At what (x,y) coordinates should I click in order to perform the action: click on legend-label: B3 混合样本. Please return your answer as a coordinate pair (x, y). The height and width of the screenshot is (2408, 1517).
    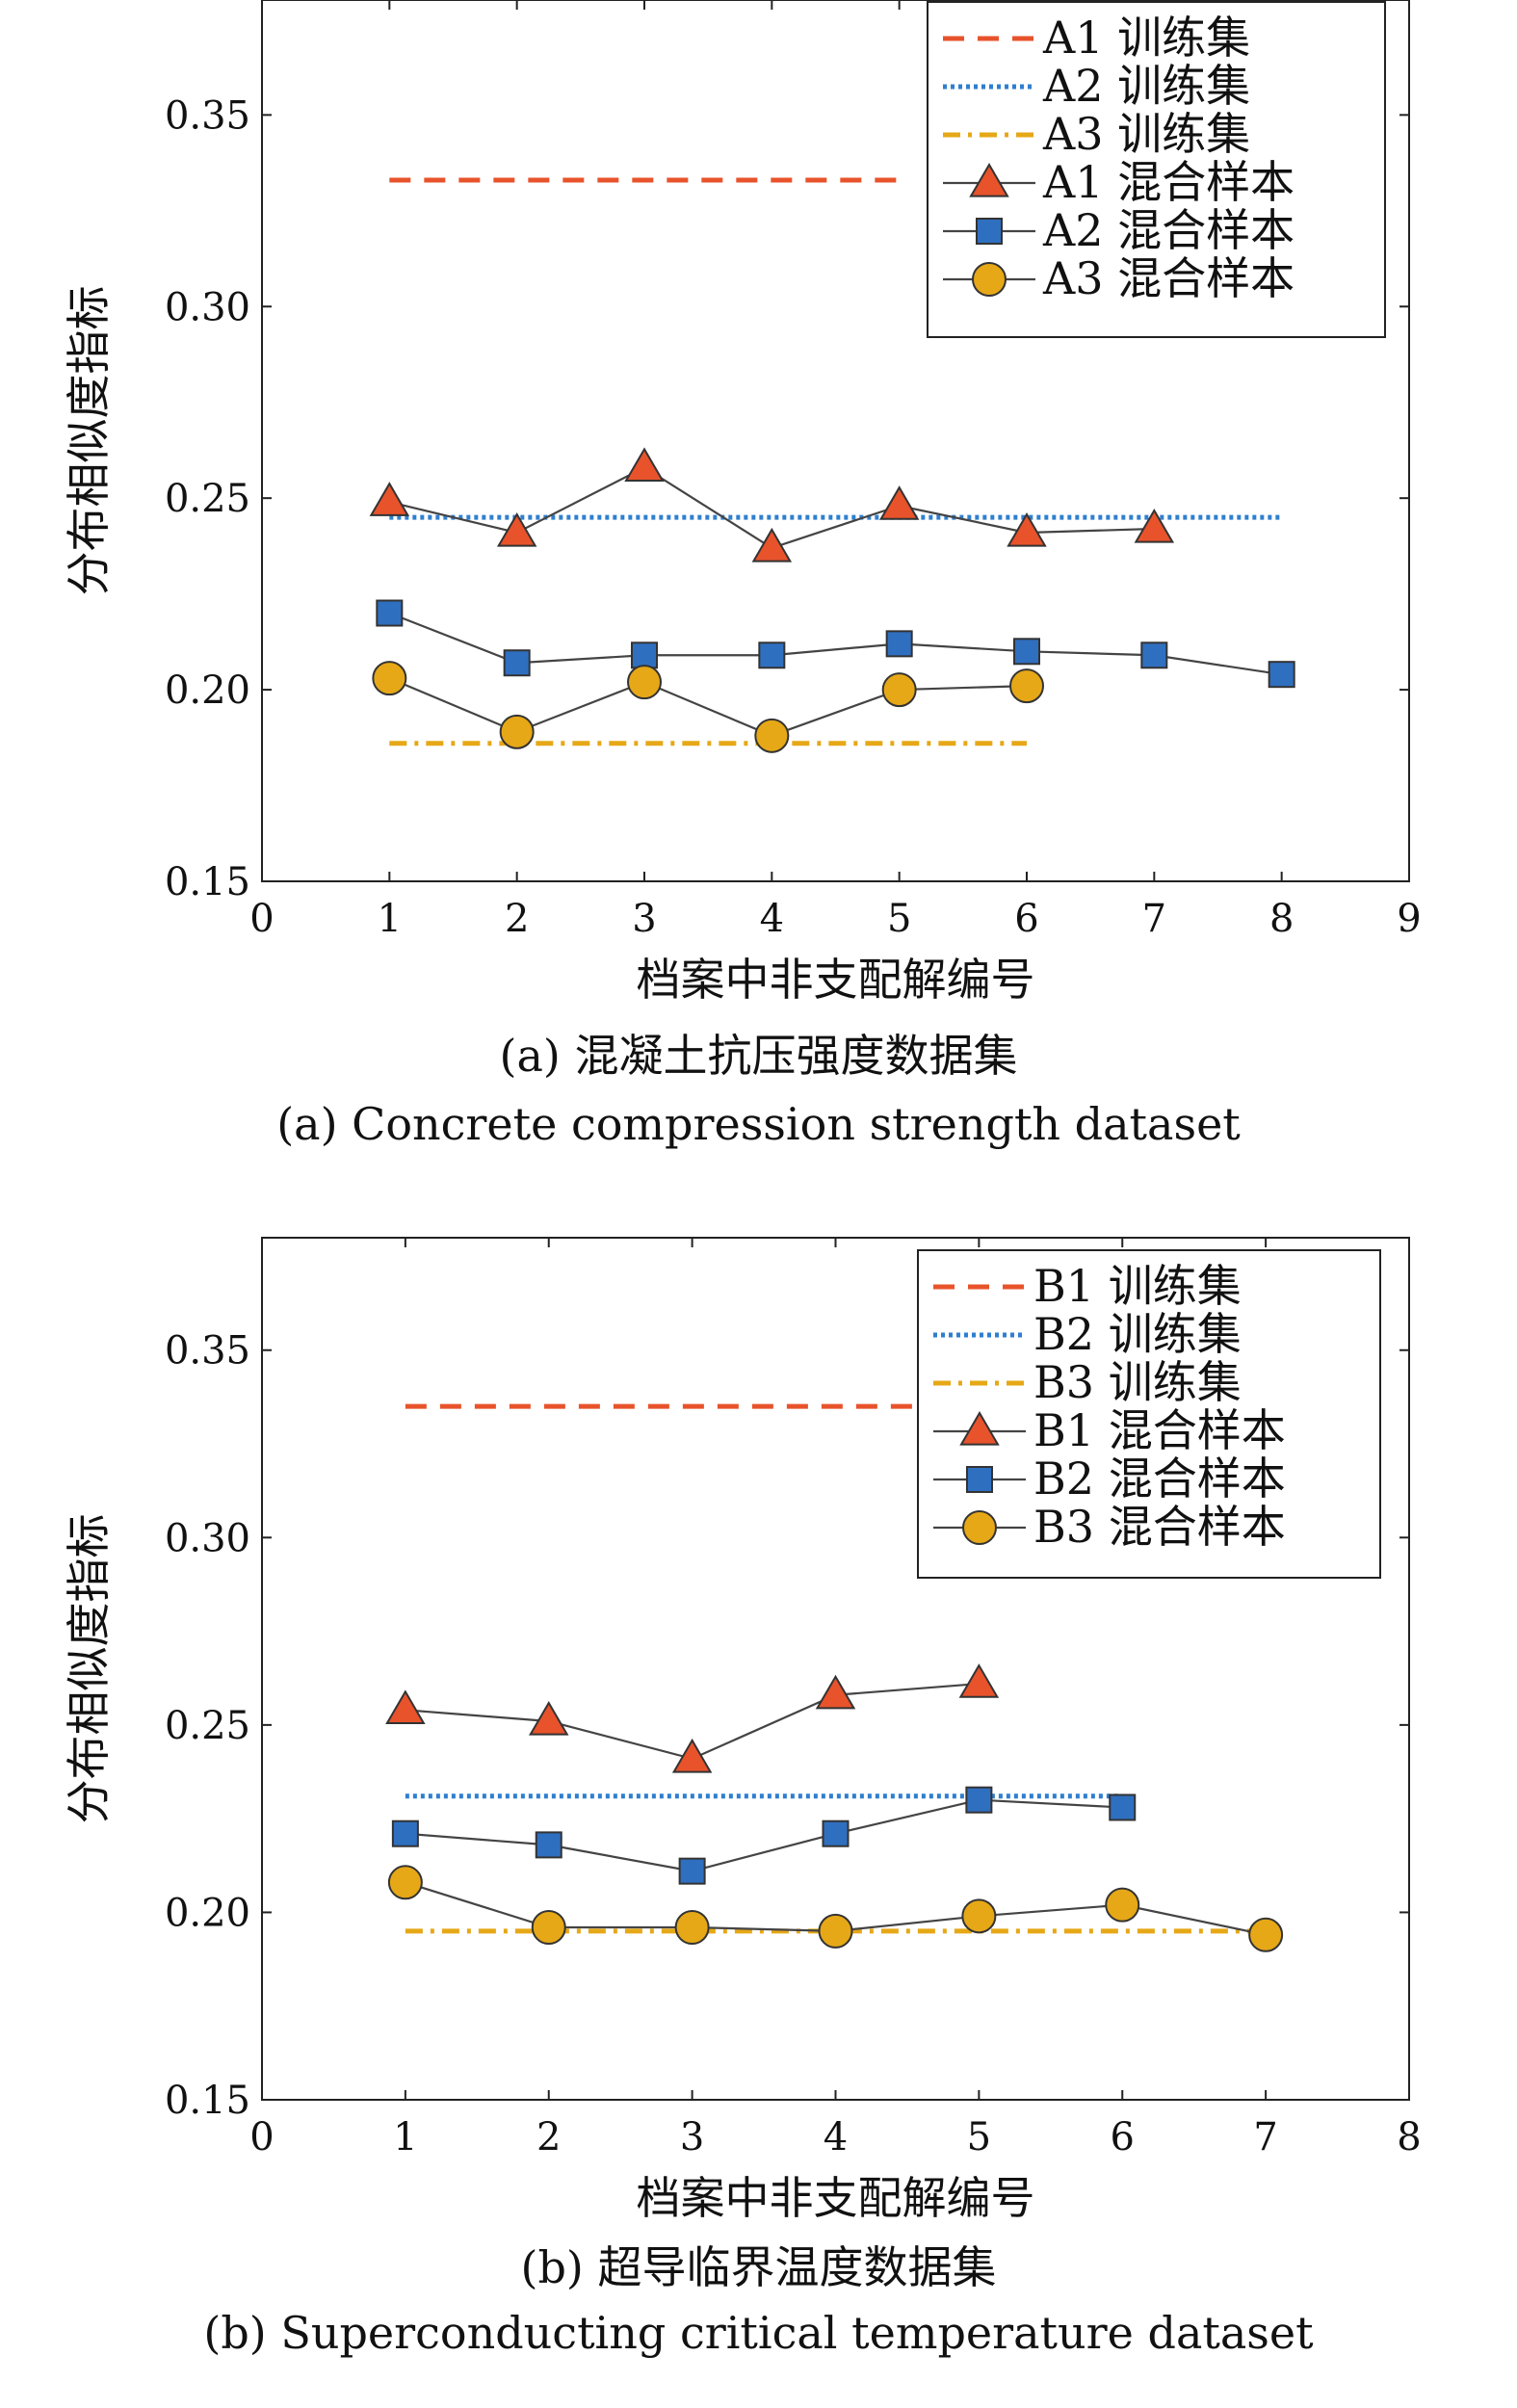
    Looking at the image, I should click on (1159, 1527).